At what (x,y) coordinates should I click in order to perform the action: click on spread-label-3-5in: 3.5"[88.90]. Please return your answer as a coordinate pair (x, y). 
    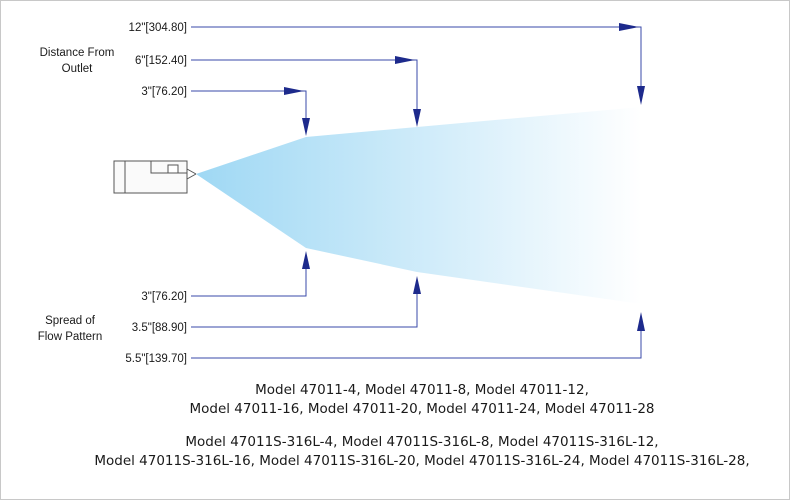
    Looking at the image, I should click on (159, 328).